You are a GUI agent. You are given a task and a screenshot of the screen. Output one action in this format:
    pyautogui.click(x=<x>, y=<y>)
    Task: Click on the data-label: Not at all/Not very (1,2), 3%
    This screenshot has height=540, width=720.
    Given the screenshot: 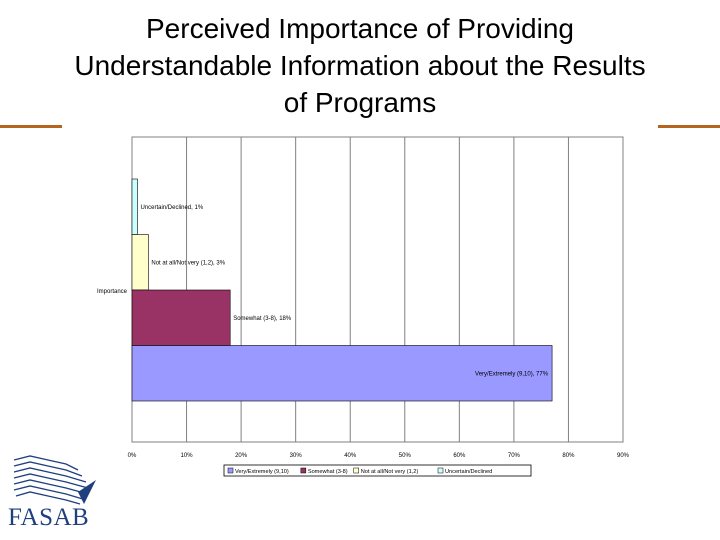 What is the action you would take?
    pyautogui.click(x=188, y=263)
    